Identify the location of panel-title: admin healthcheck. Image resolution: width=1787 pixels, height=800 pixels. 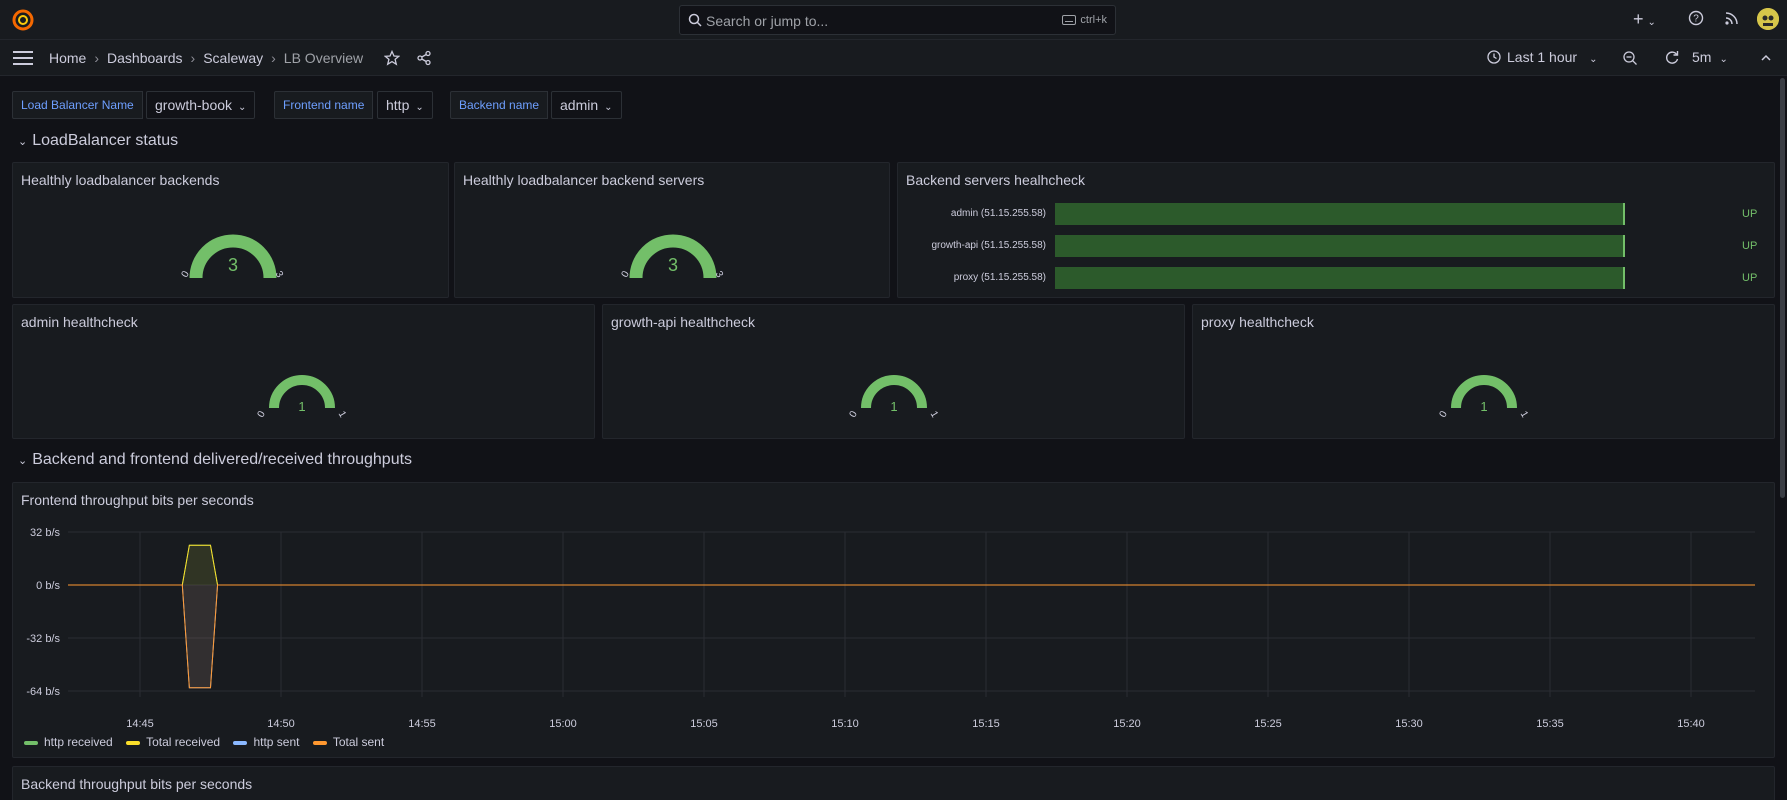
(79, 322).